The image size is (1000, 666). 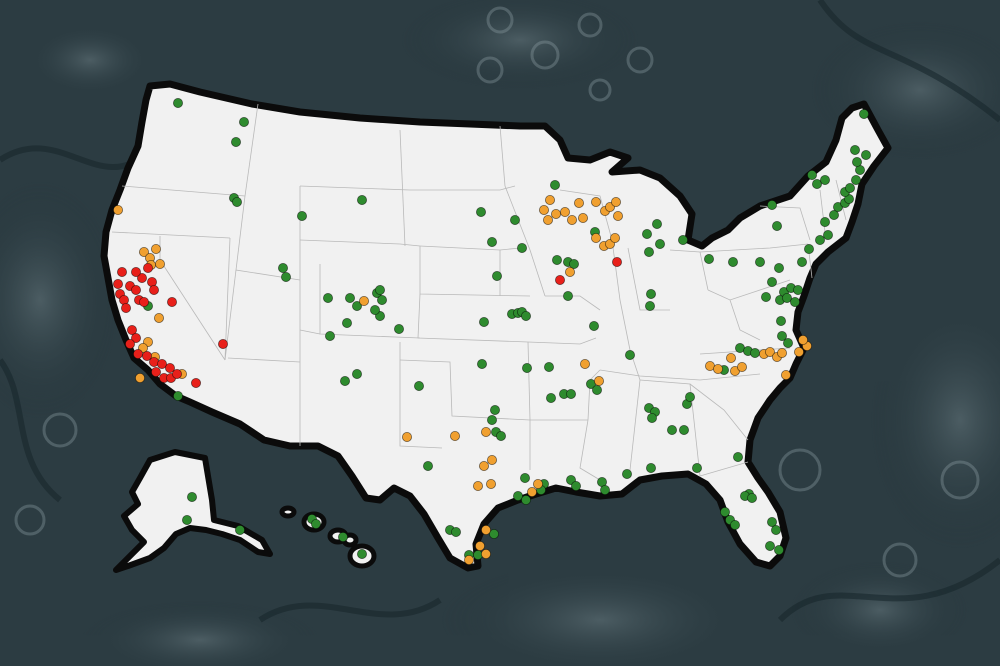 What do you see at coordinates (368, 322) in the screenshot?
I see `sites-red` at bounding box center [368, 322].